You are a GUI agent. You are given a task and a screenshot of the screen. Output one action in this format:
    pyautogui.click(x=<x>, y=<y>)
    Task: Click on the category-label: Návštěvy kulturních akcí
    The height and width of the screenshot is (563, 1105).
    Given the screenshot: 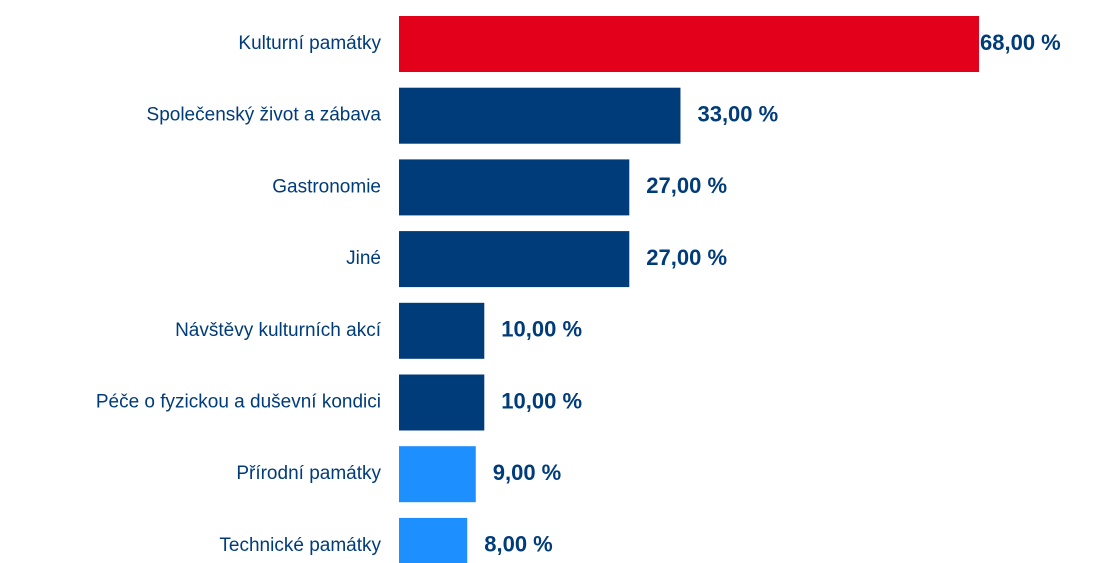 What is the action you would take?
    pyautogui.click(x=278, y=330)
    